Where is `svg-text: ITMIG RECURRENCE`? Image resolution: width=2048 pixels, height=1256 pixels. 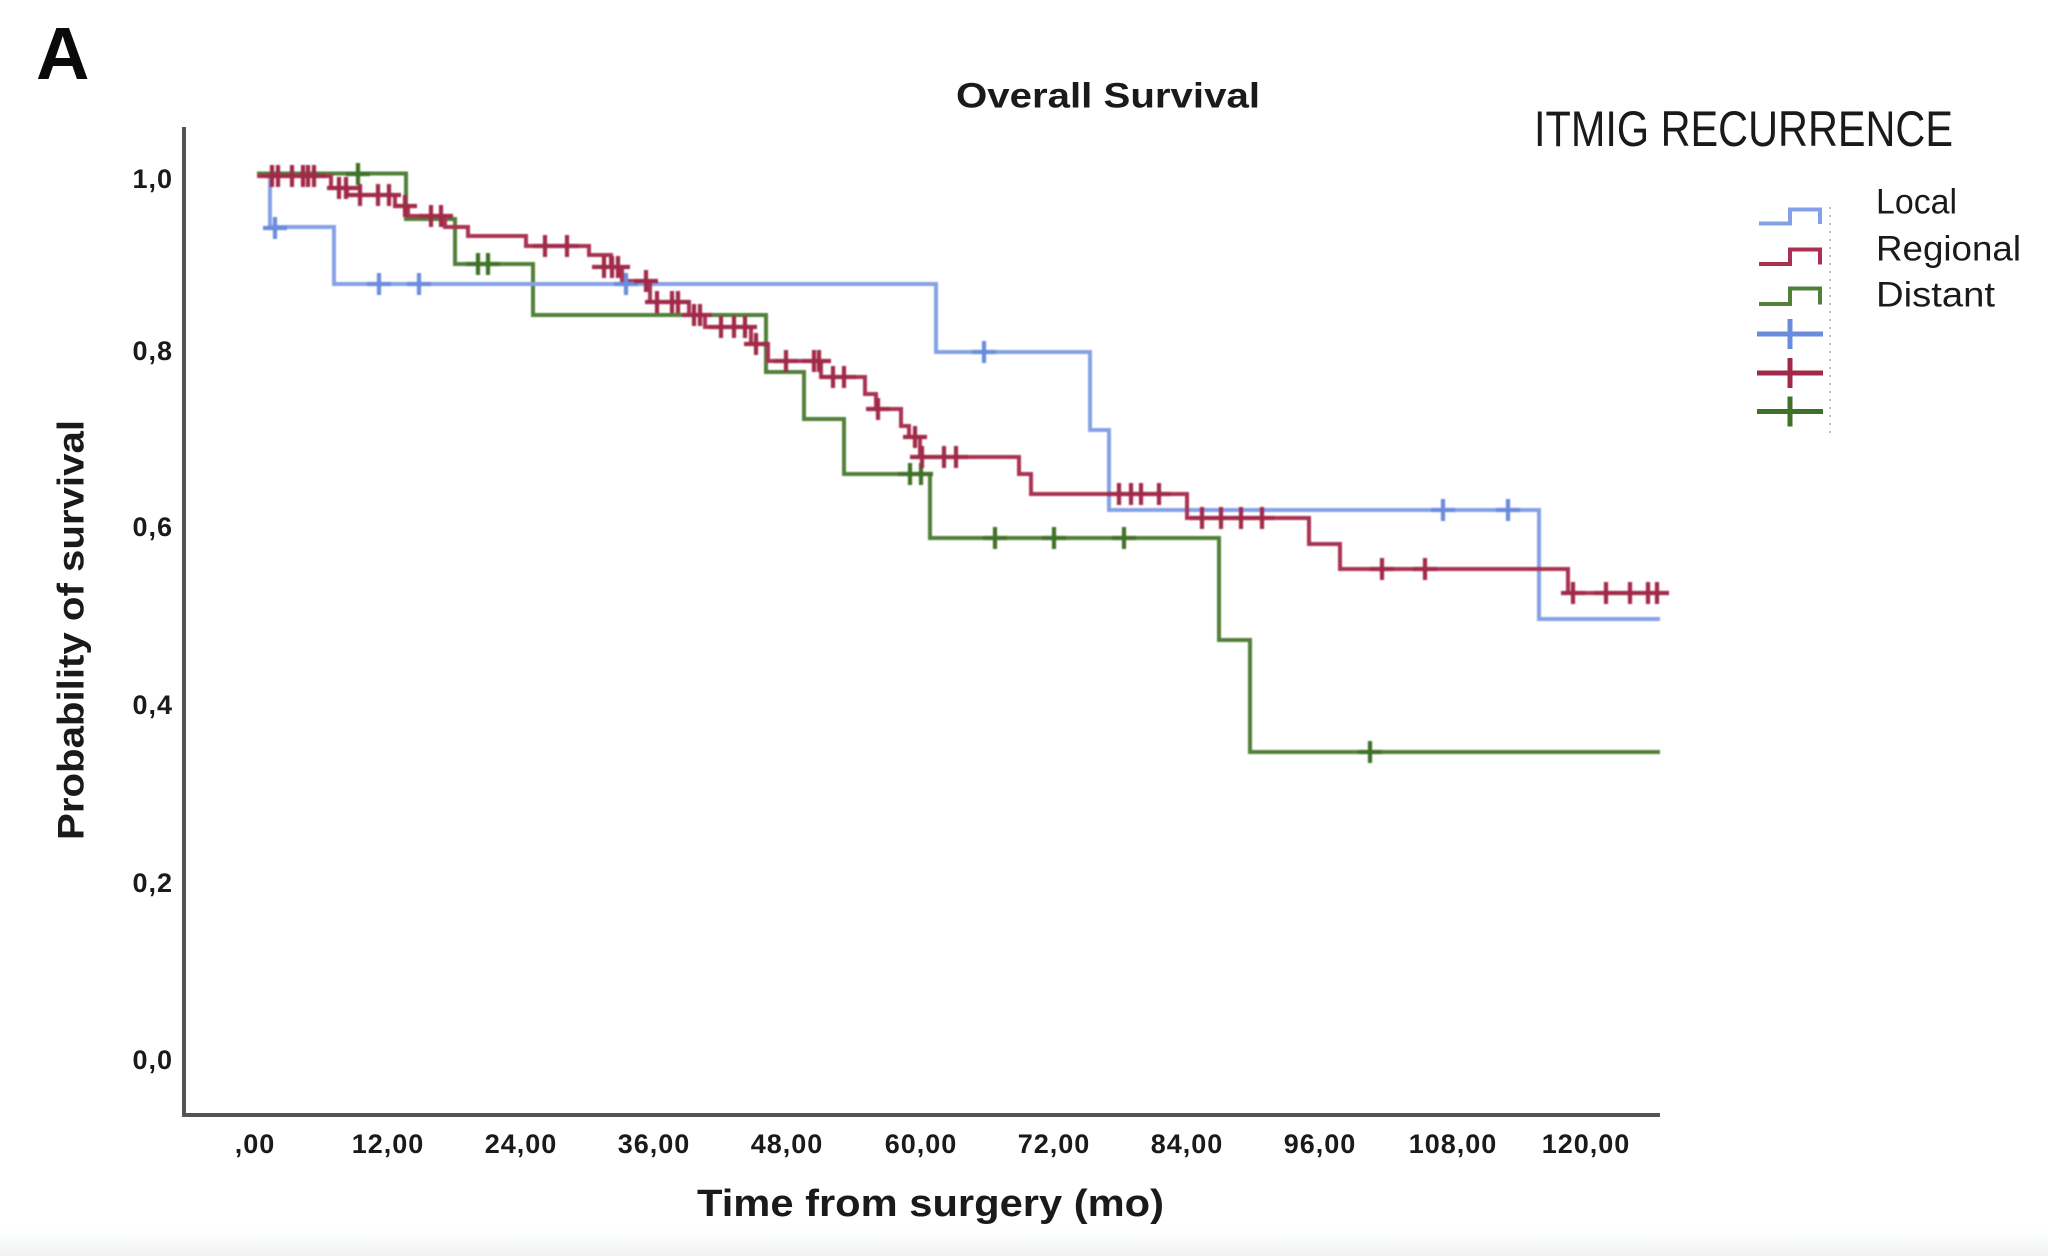 svg-text: ITMIG RECURRENCE is located at coordinates (1743, 129).